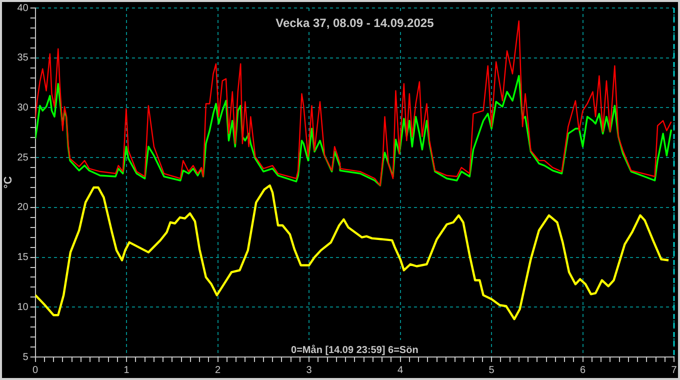 The height and width of the screenshot is (380, 680). I want to click on y-axis-title: °C, so click(8, 182).